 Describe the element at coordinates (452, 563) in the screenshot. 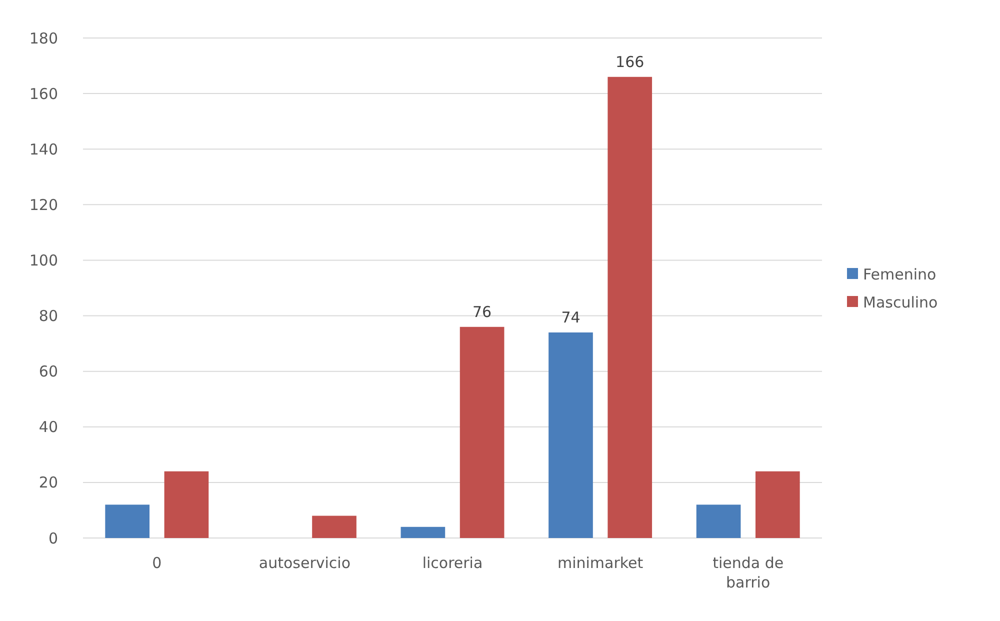

I see `x-tick-label: licoreria` at that location.